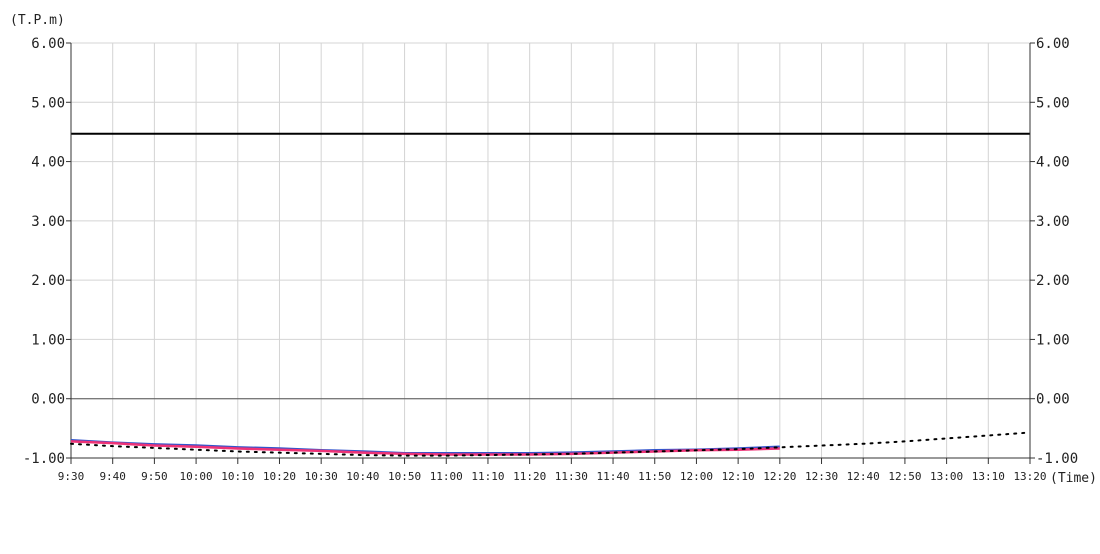  I want to click on x-tick-label: 12:00, so click(696, 476).